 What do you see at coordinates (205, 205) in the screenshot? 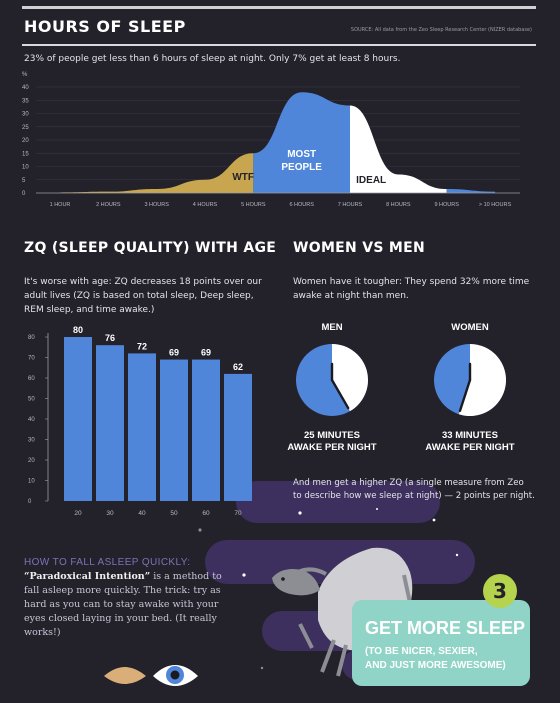
I see `x-tick-label: 4 HOURS` at bounding box center [205, 205].